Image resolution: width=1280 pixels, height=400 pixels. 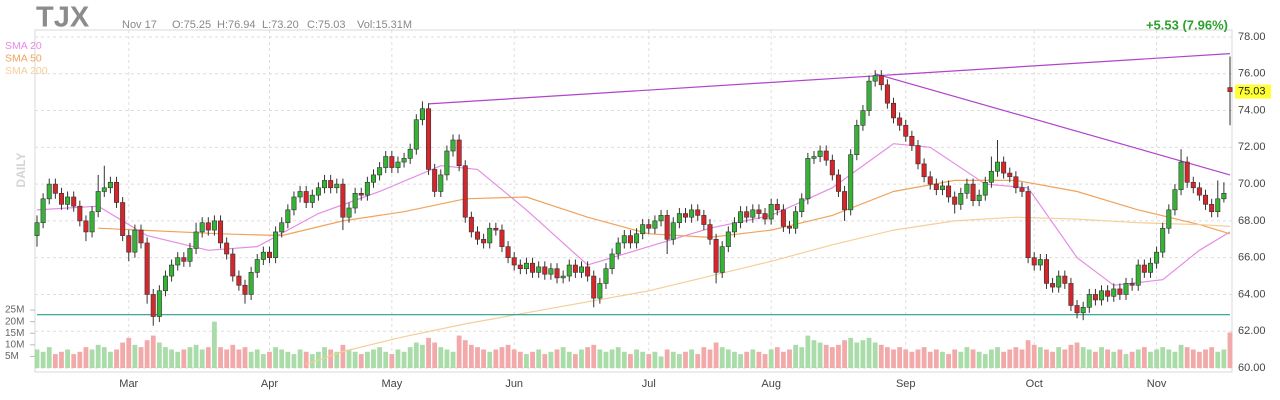 I want to click on x-tick-label: May, so click(x=391, y=384).